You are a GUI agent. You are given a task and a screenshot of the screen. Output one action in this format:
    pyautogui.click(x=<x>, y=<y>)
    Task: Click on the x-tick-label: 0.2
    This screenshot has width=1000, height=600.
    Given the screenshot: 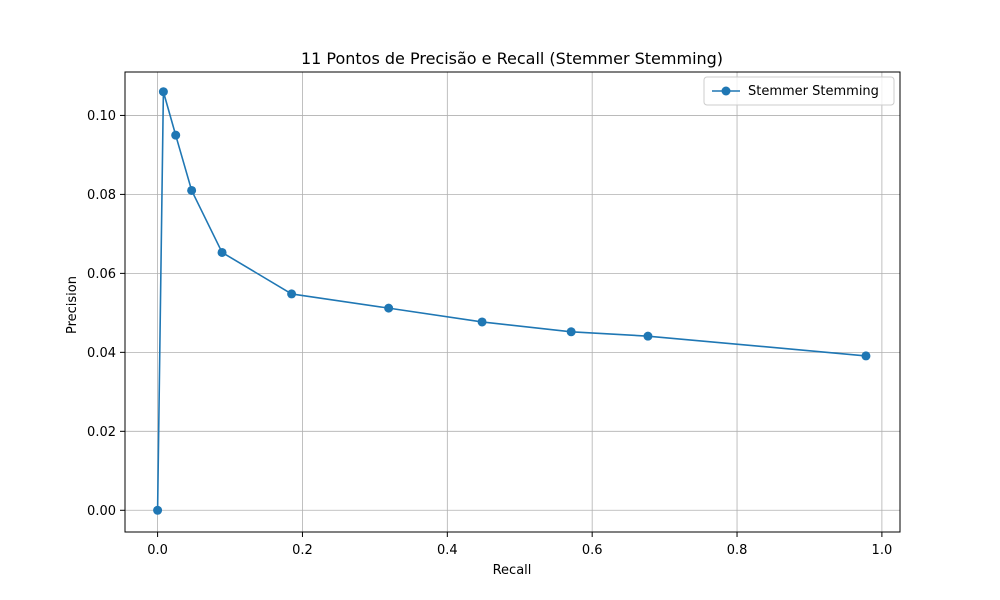 What is the action you would take?
    pyautogui.click(x=302, y=550)
    